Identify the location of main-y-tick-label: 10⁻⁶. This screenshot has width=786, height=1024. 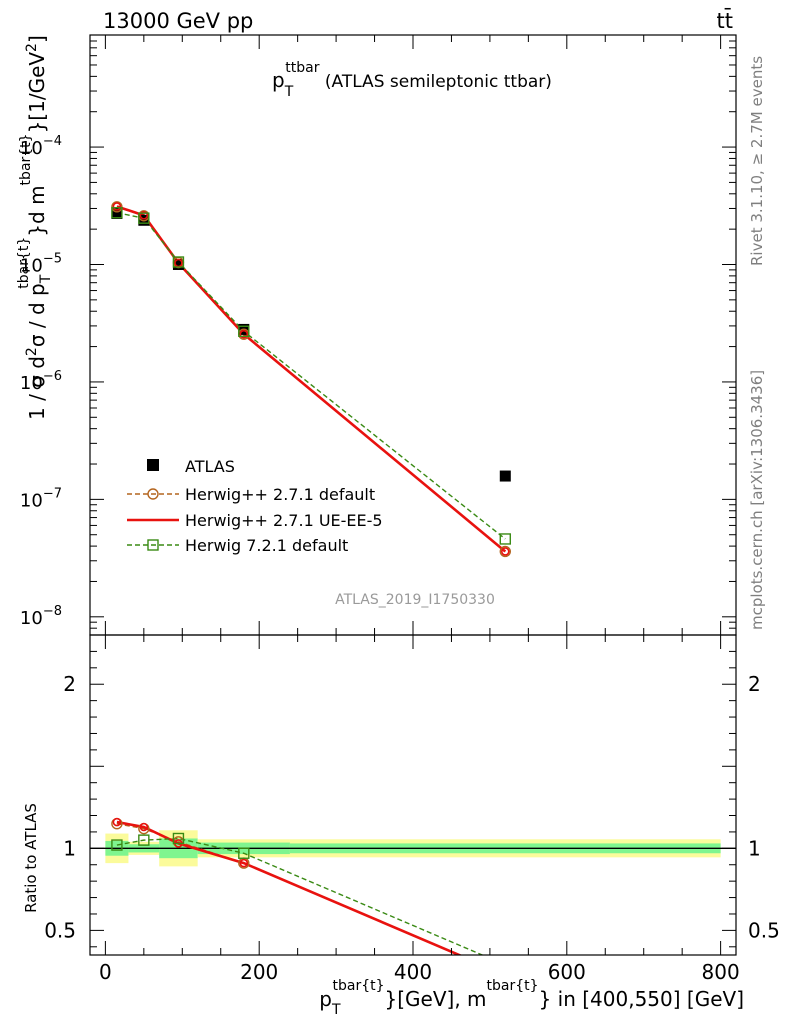
(41, 381).